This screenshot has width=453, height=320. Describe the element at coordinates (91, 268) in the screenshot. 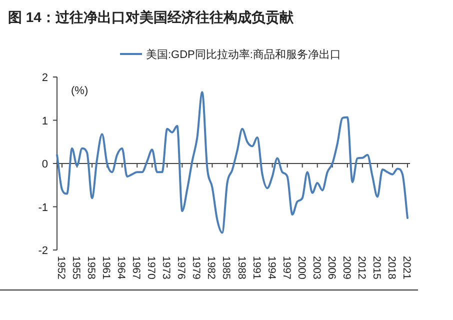

I see `x-tick-label: 1958` at that location.